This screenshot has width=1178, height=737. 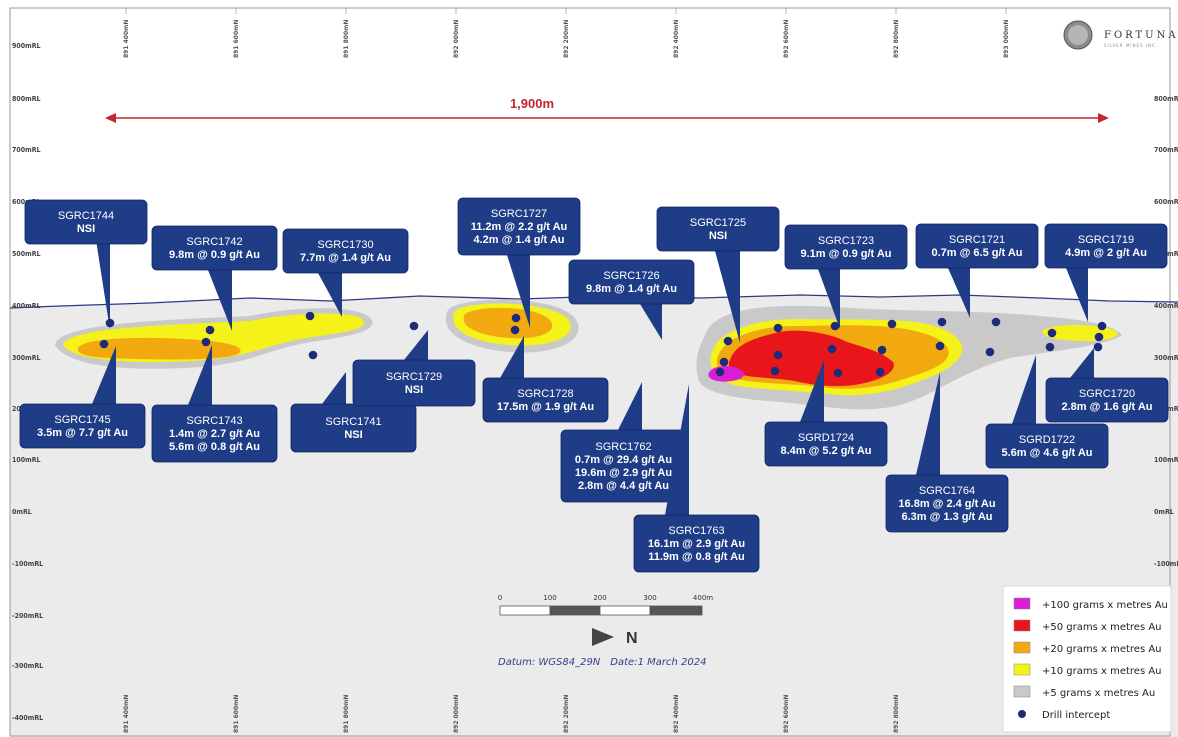 I want to click on northing-label-top: 891 600mN, so click(x=236, y=39).